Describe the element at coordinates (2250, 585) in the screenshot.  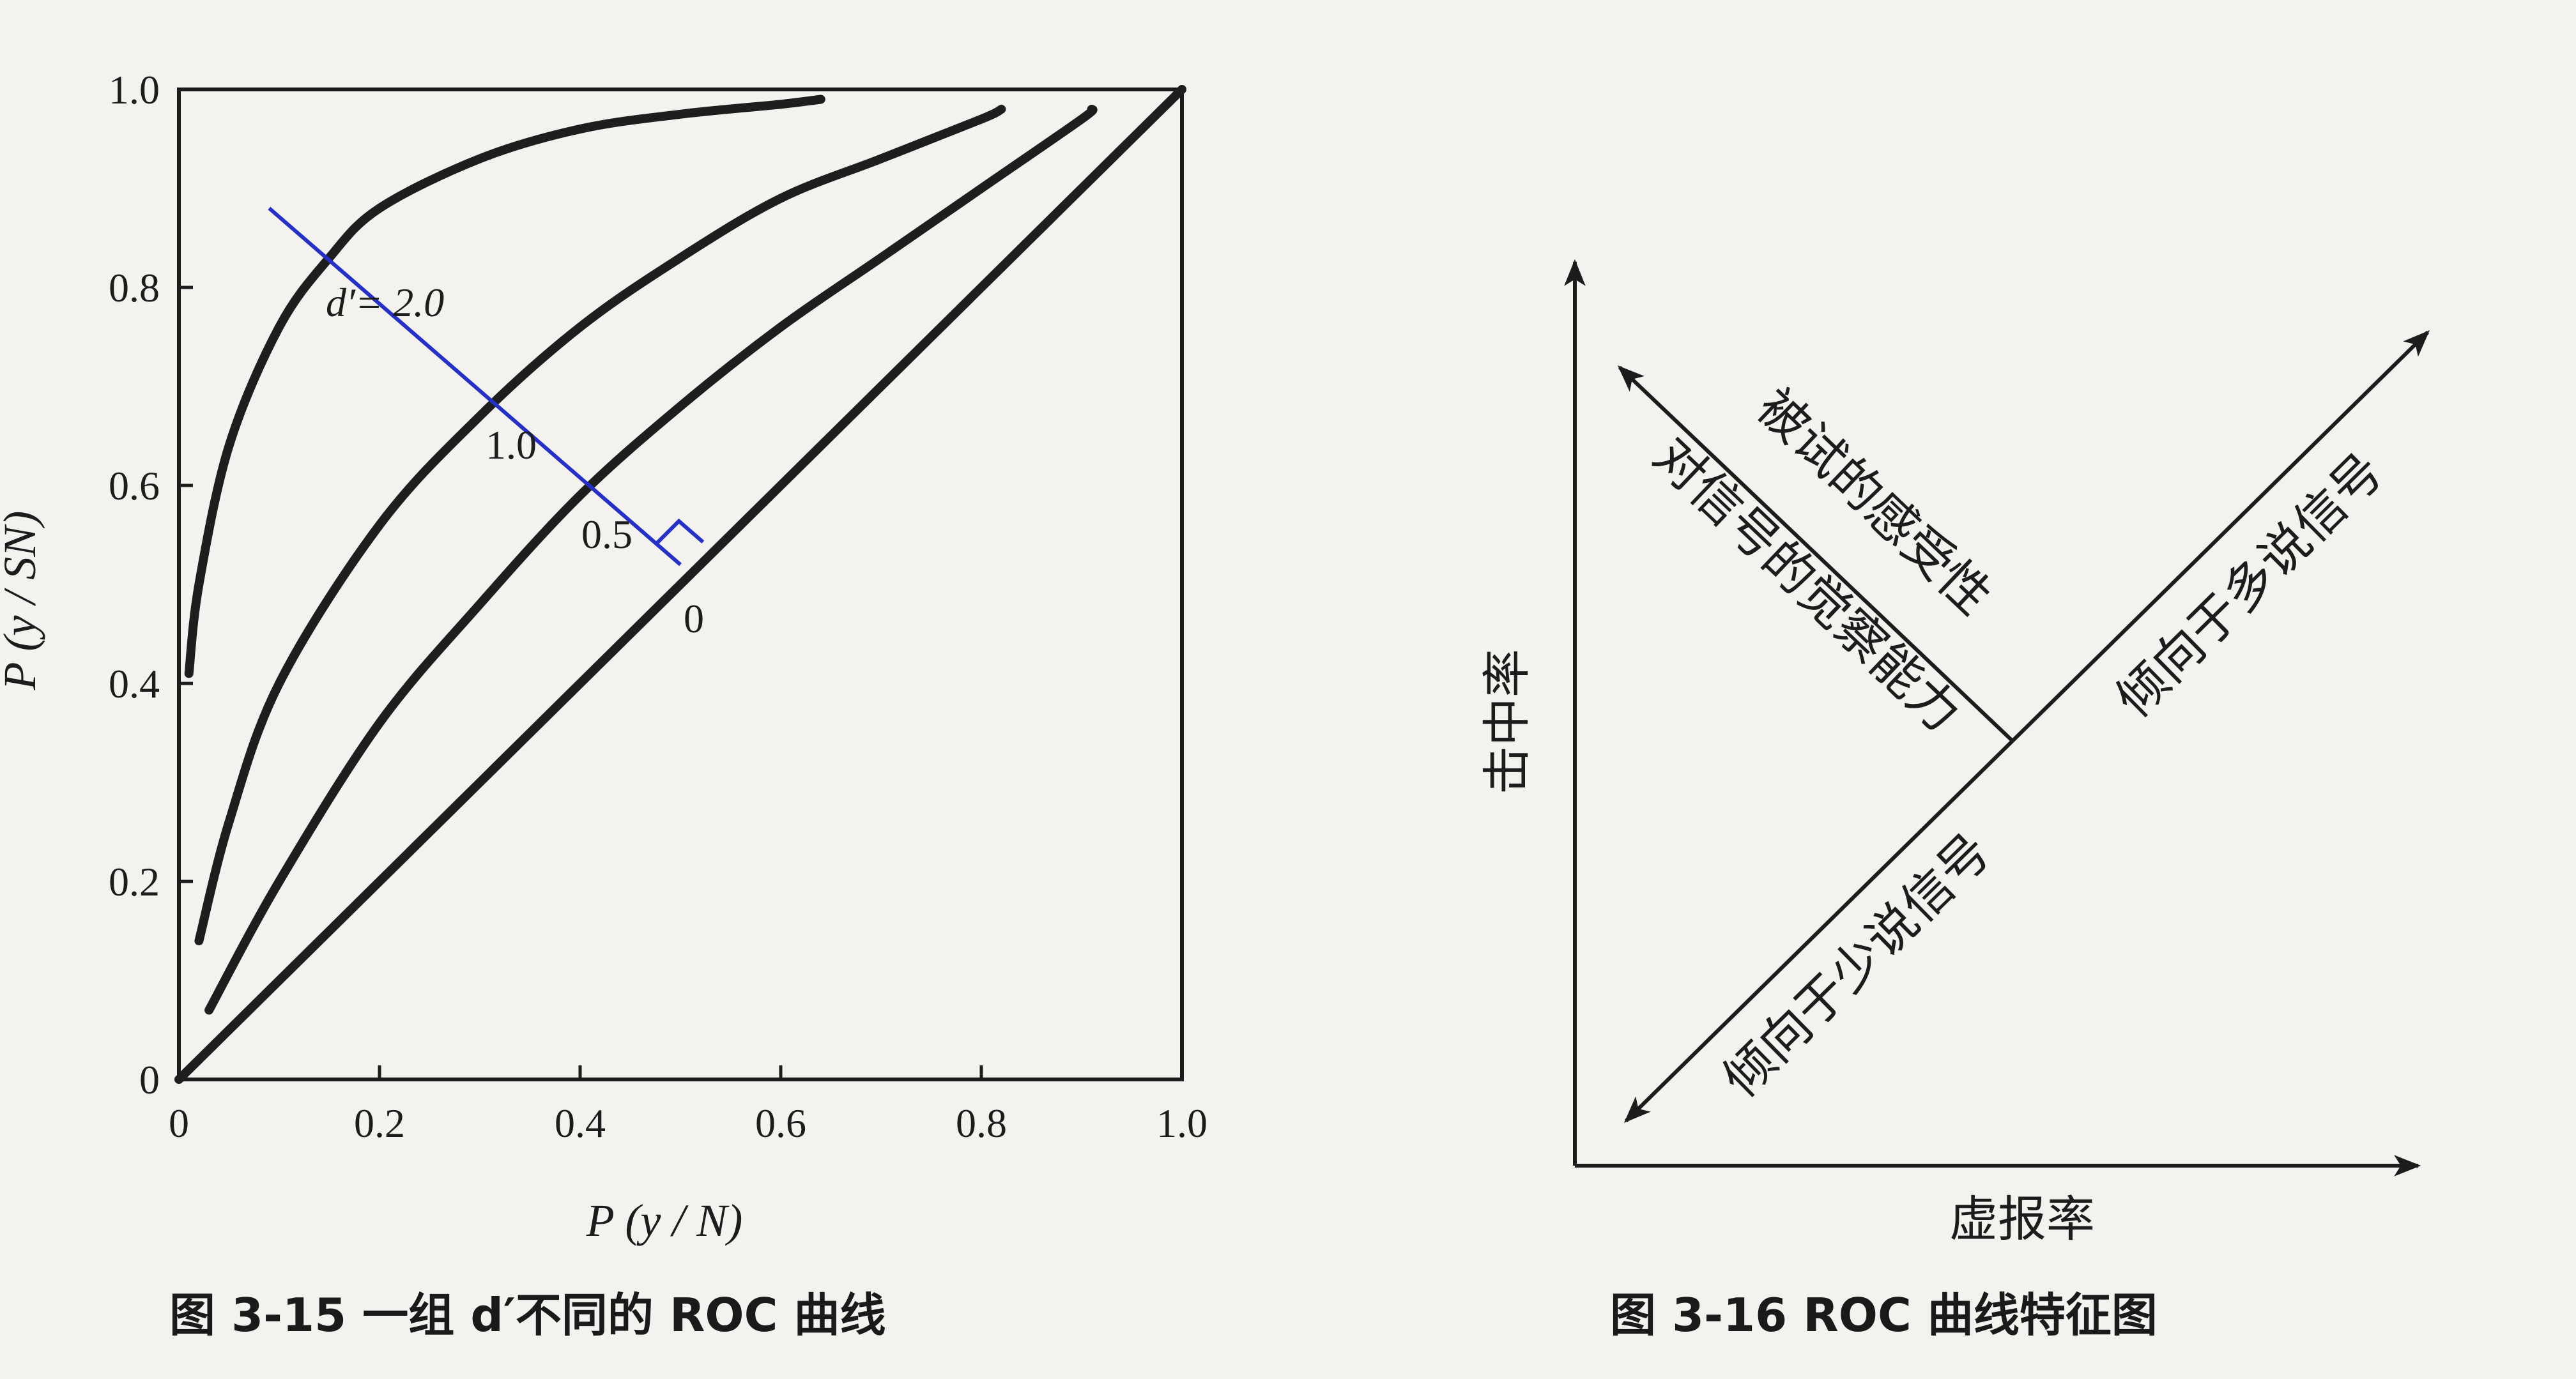
I see `liberal-bias-label: 倾向于多说信号` at that location.